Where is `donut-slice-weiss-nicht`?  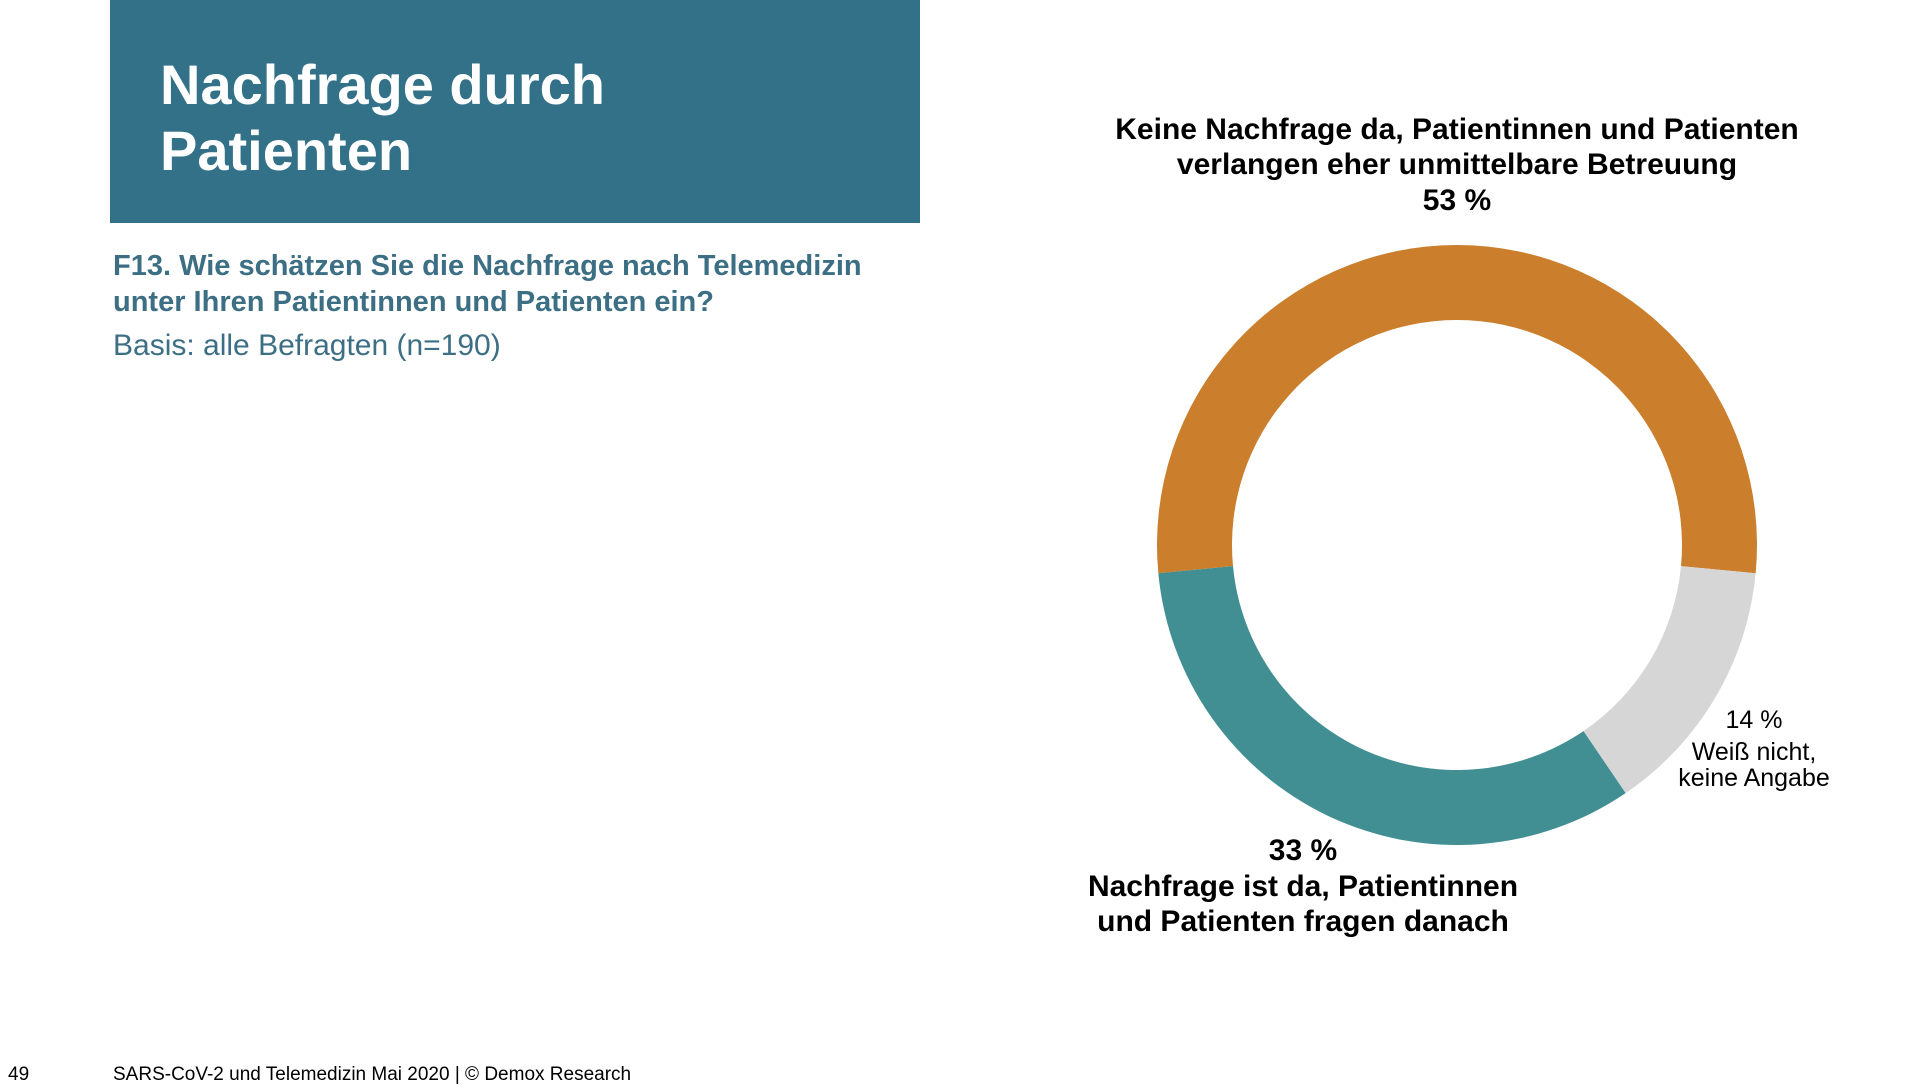 donut-slice-weiss-nicht is located at coordinates (1669, 680).